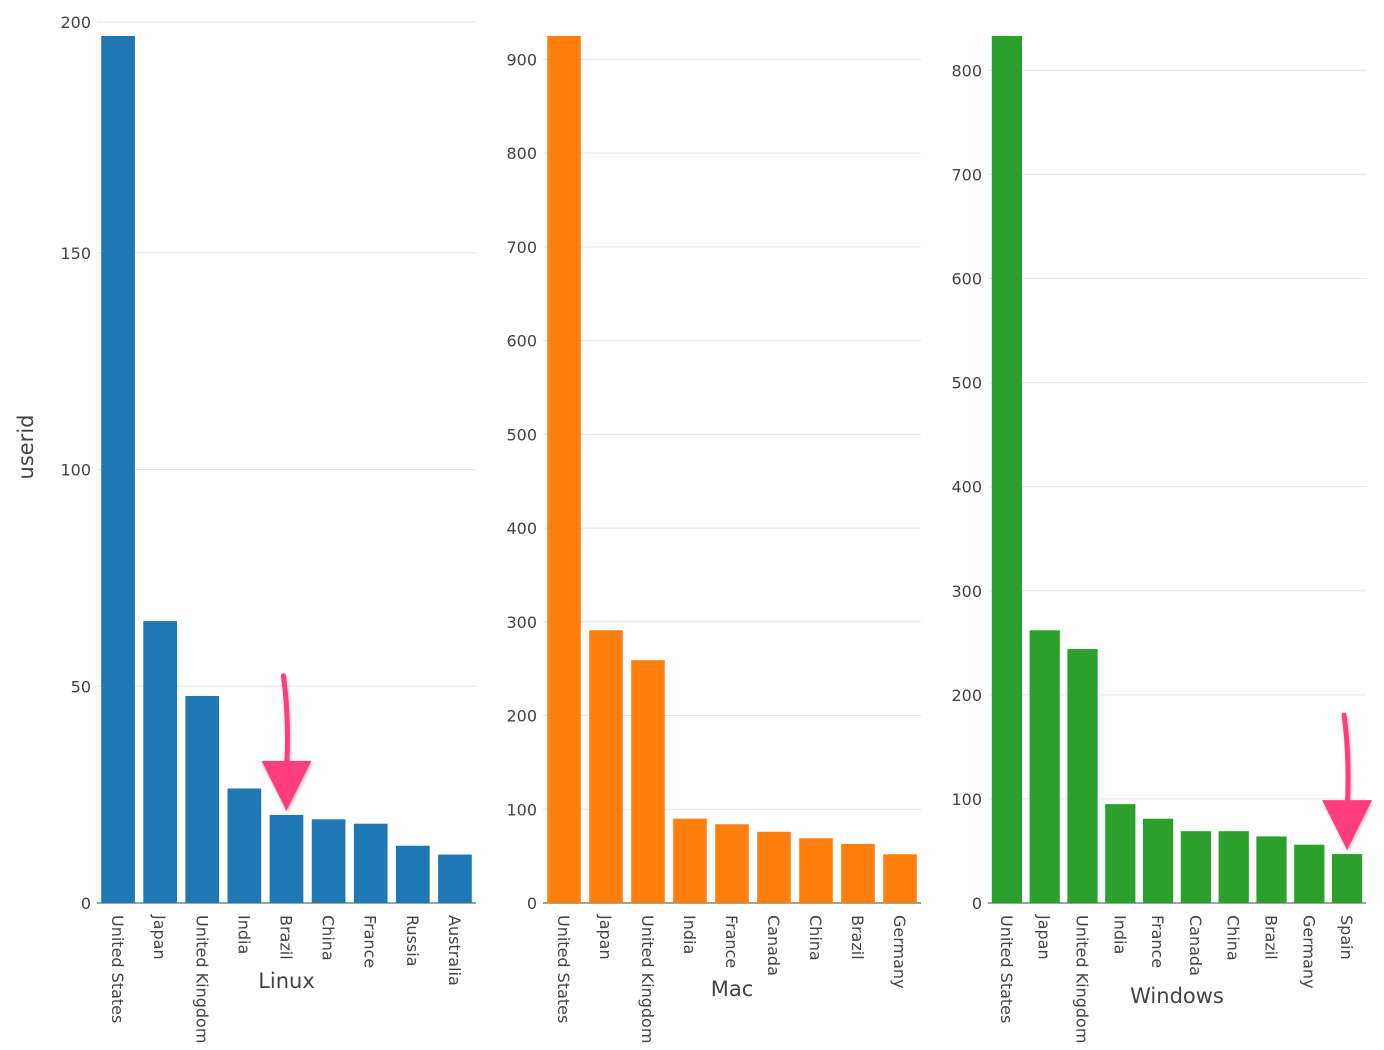  What do you see at coordinates (521, 59) in the screenshot?
I see `y-tick-label: 900` at bounding box center [521, 59].